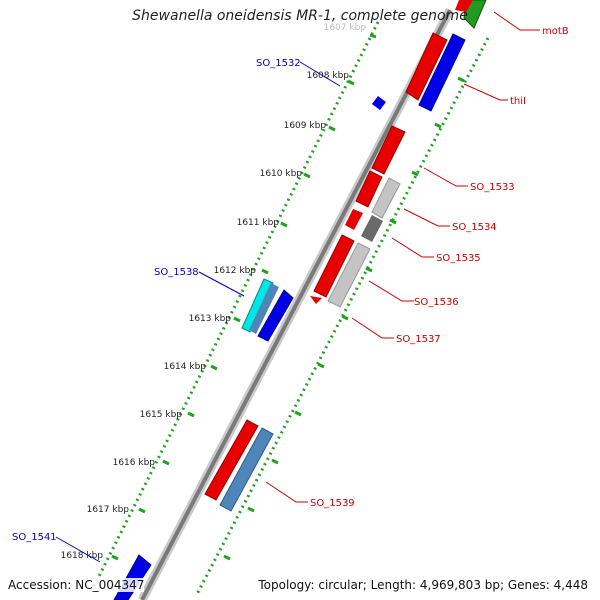 The width and height of the screenshot is (600, 600). I want to click on ruler-label: 1608 kbp, so click(328, 76).